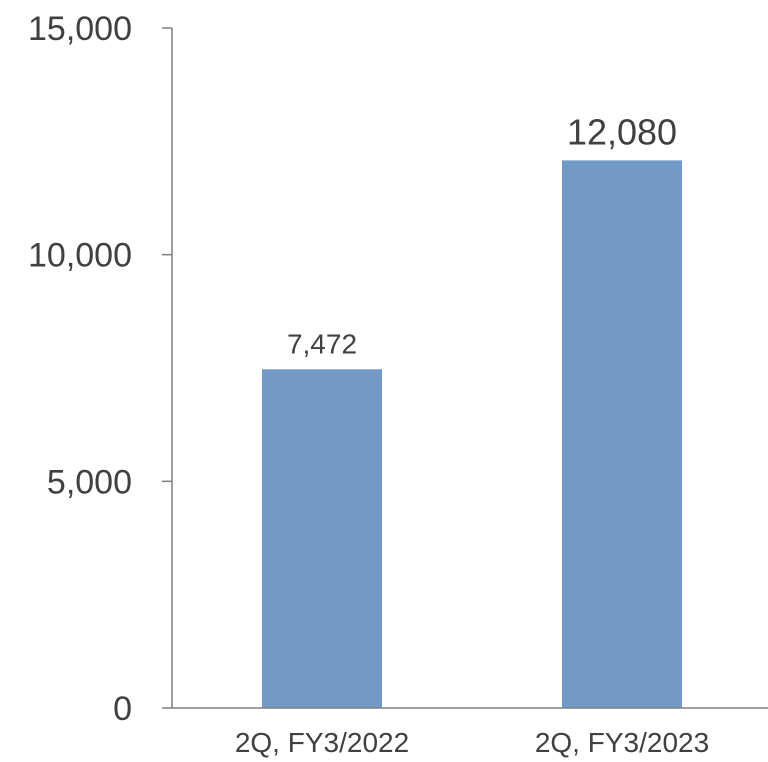 The height and width of the screenshot is (762, 768). Describe the element at coordinates (122, 709) in the screenshot. I see `y-tick-label: 0` at that location.